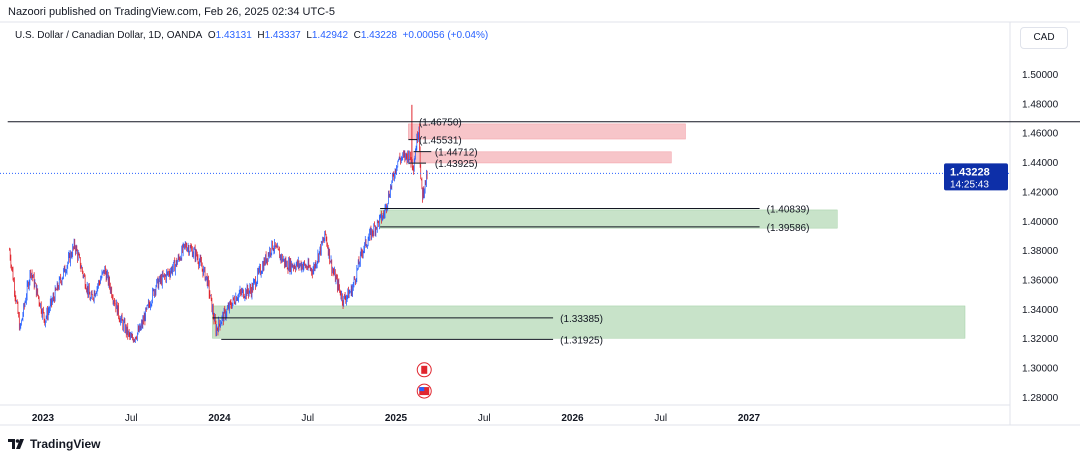  What do you see at coordinates (969, 184) in the screenshot?
I see `bar-countdown-label: 14:25:43` at bounding box center [969, 184].